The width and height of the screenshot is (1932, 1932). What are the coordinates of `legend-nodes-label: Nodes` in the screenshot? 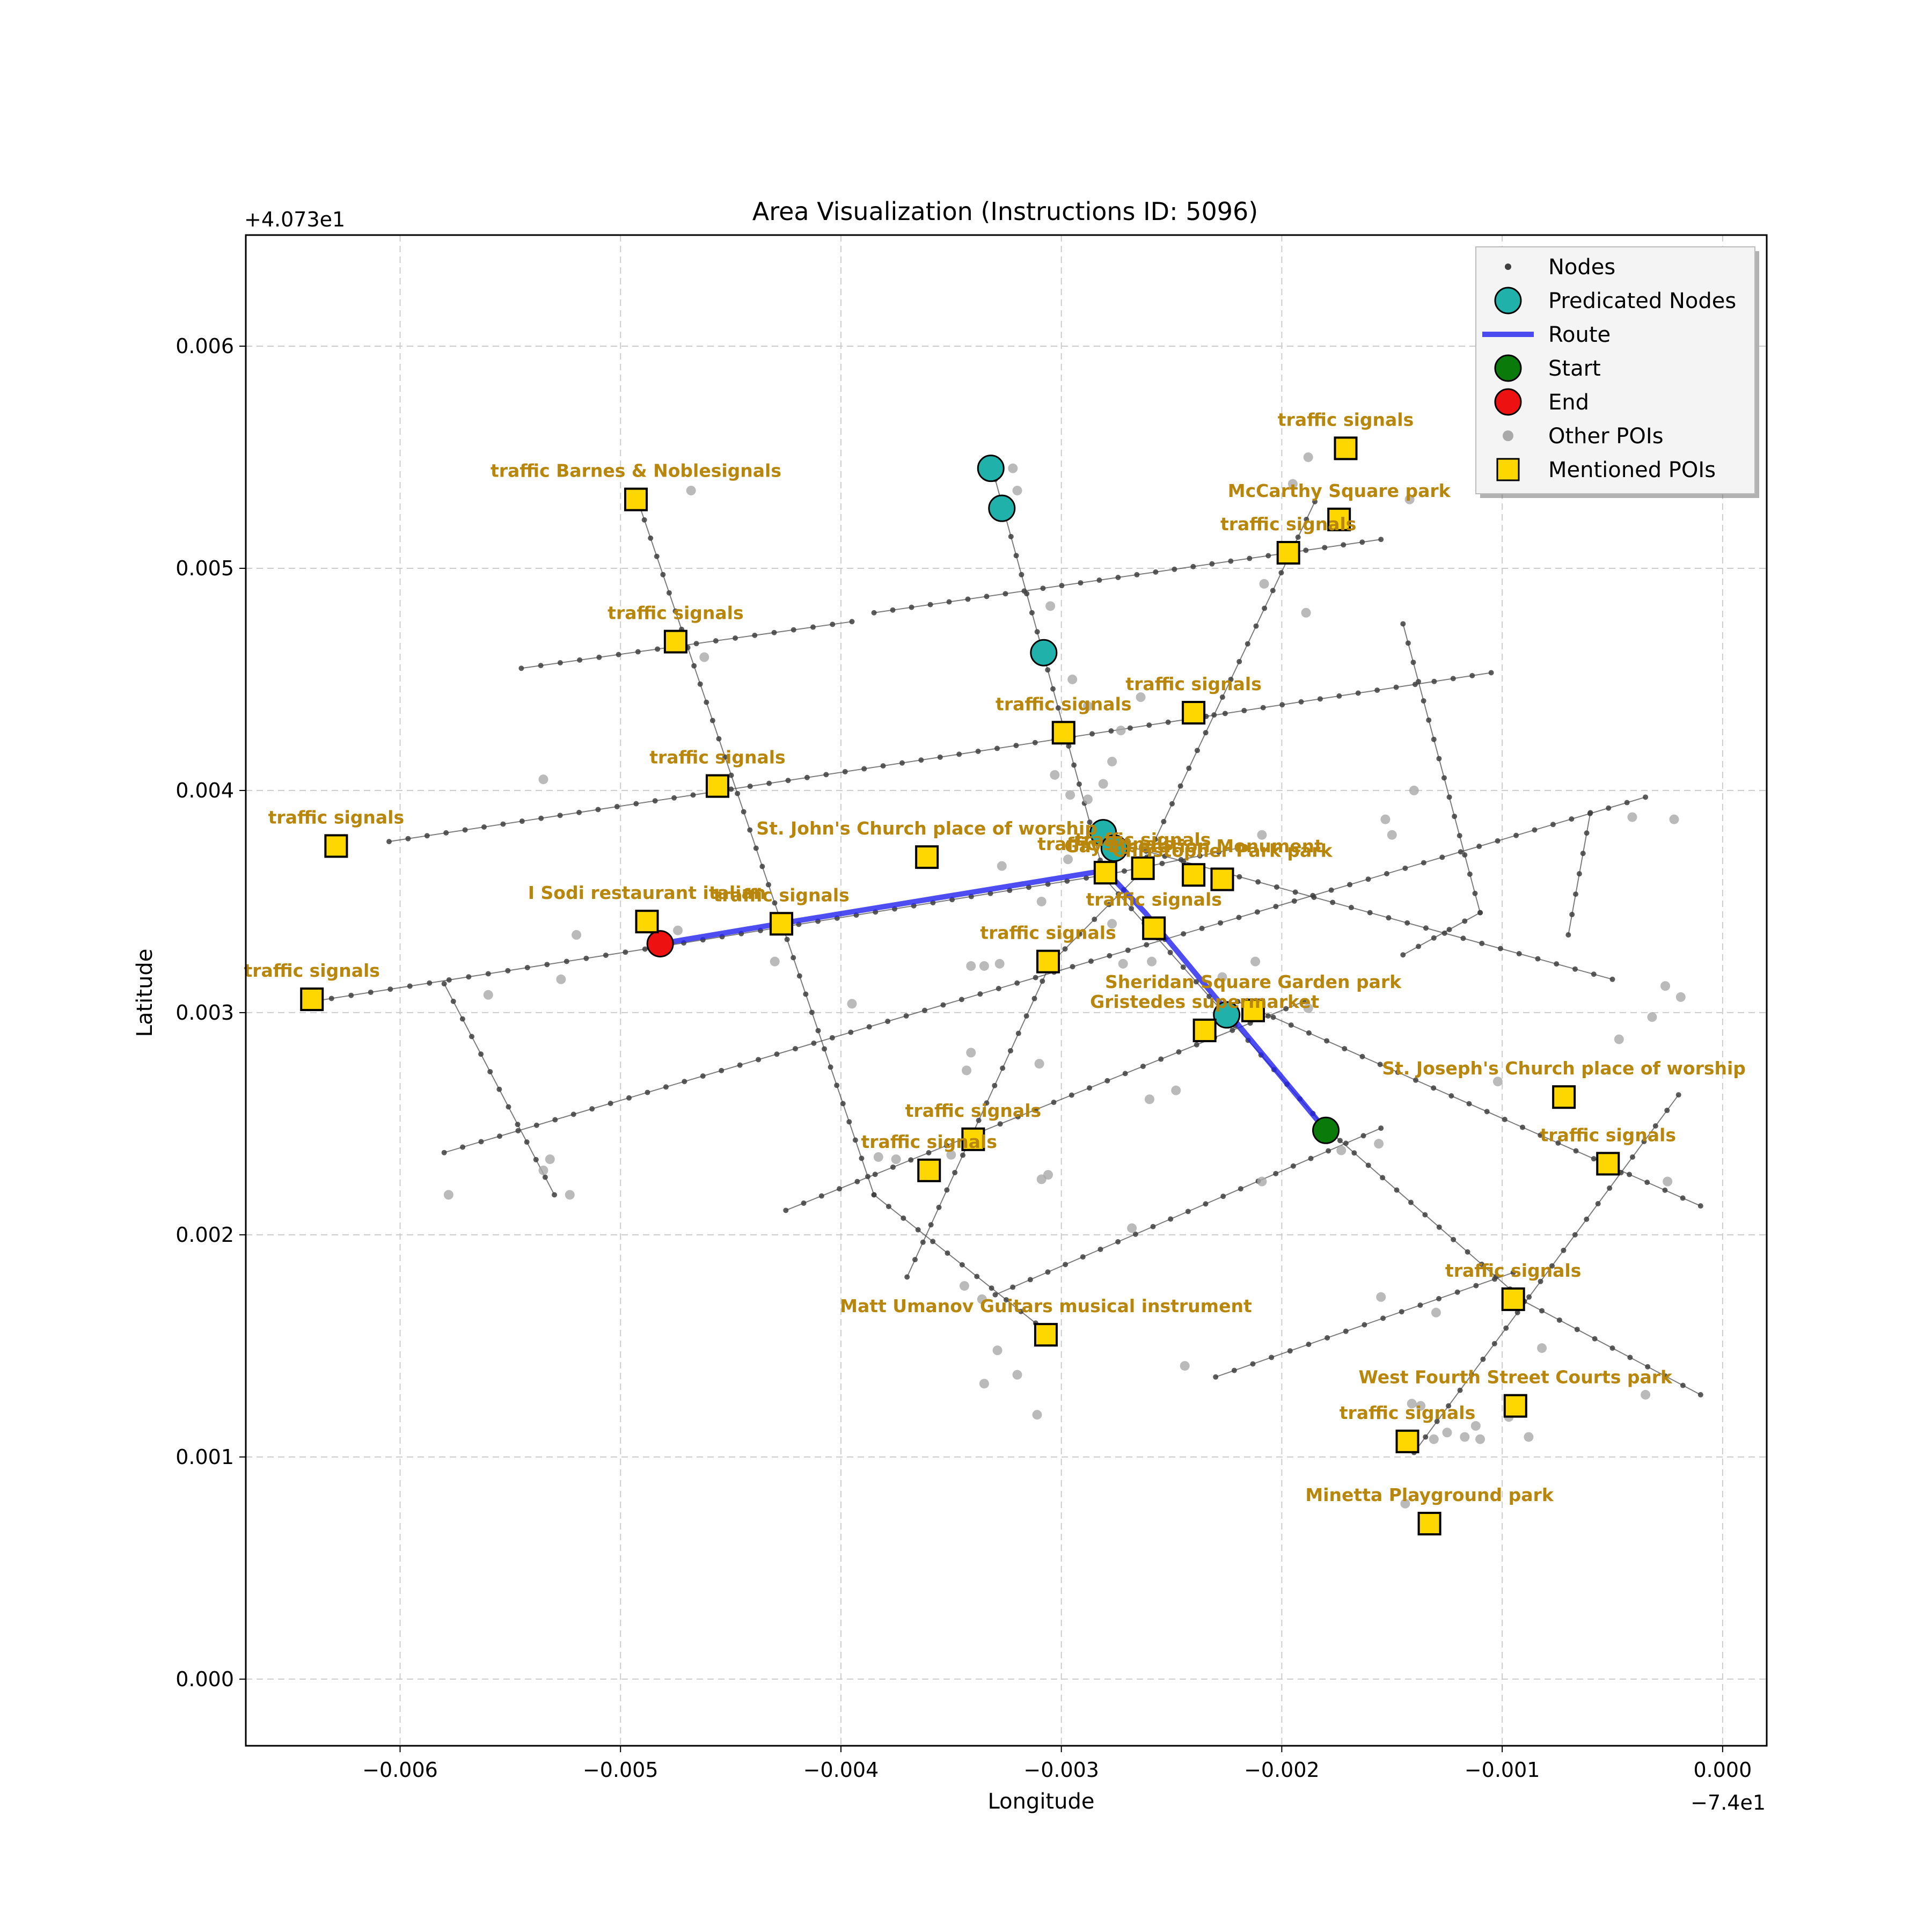 It's located at (1581, 267).